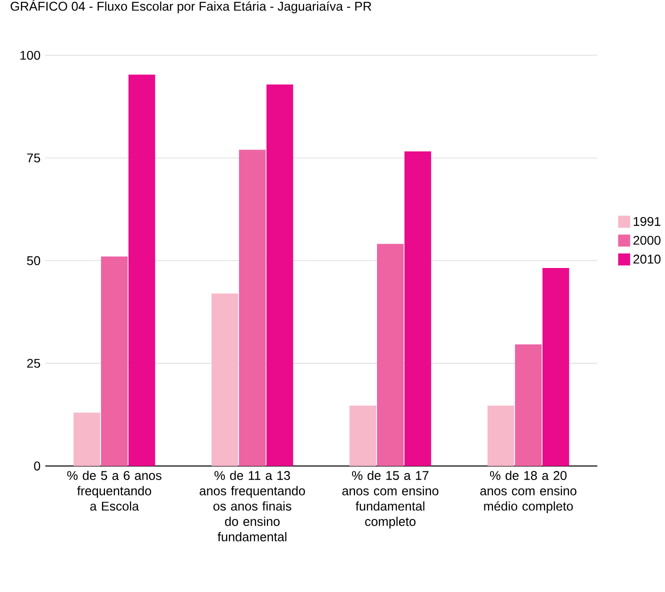 Image resolution: width=665 pixels, height=592 pixels. What do you see at coordinates (647, 221) in the screenshot?
I see `legend-label: 1991` at bounding box center [647, 221].